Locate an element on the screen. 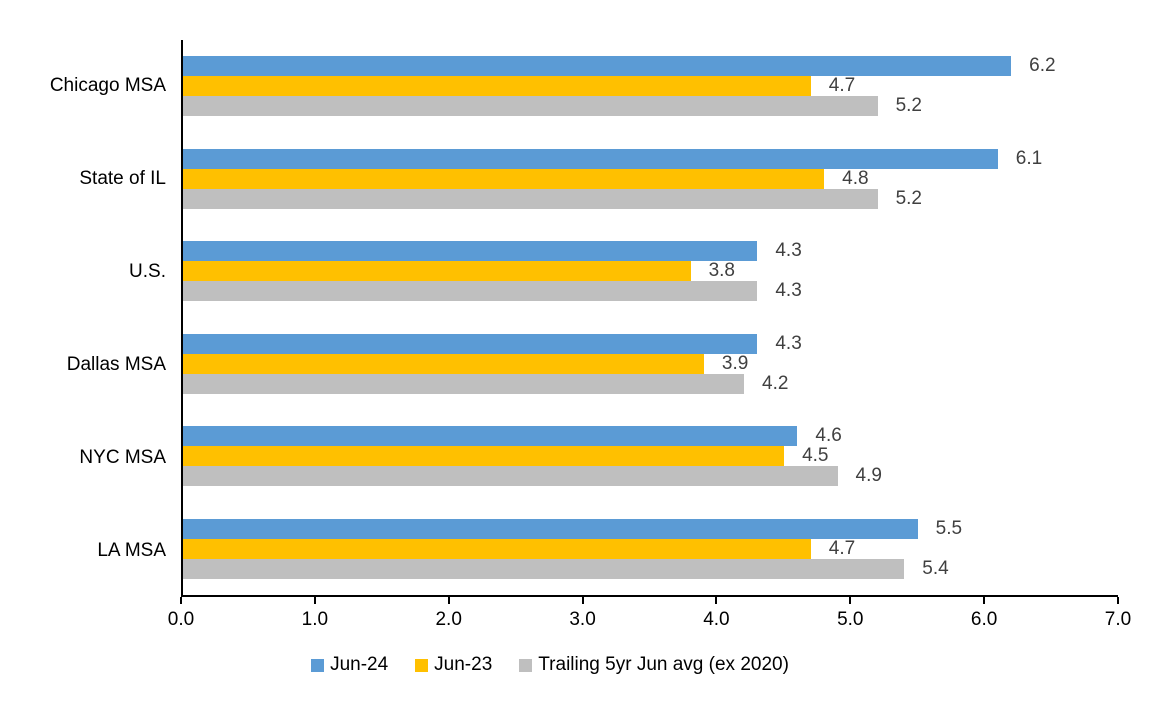 The width and height of the screenshot is (1152, 707). bar-value-label: 4.8 is located at coordinates (855, 178).